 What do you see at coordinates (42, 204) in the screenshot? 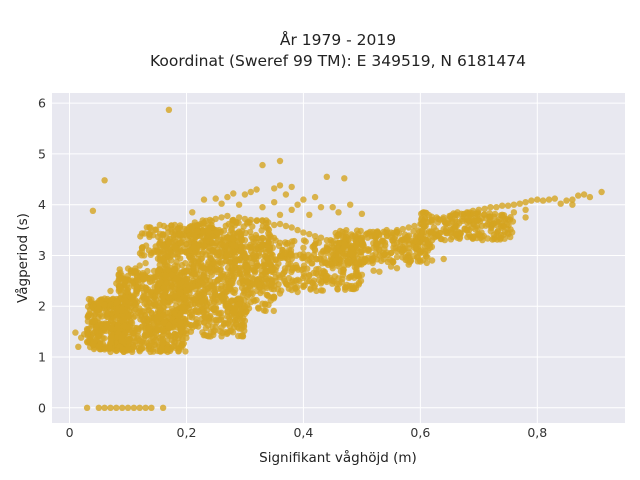
I see `y-tick-label: 4` at bounding box center [42, 204].